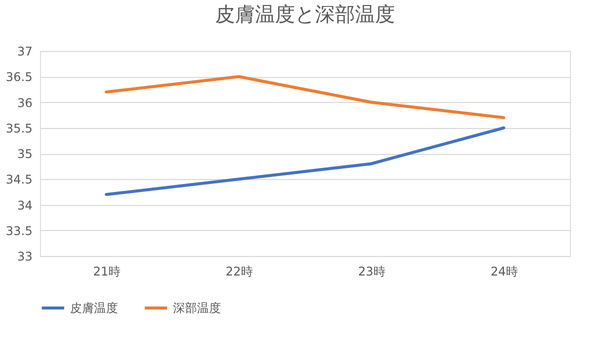  I want to click on legend-label: 皮膚温度, so click(94, 308).